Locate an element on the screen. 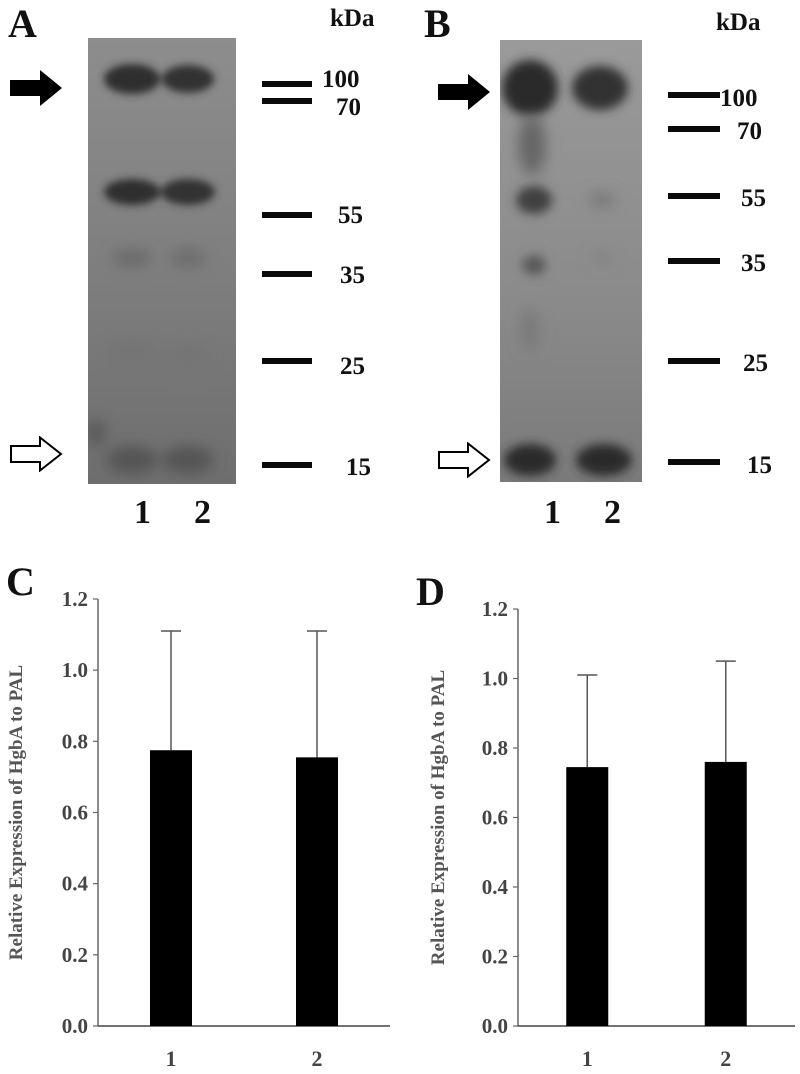 This screenshot has width=800, height=1074. panel-a-filled-arrow-icon is located at coordinates (36, 88).